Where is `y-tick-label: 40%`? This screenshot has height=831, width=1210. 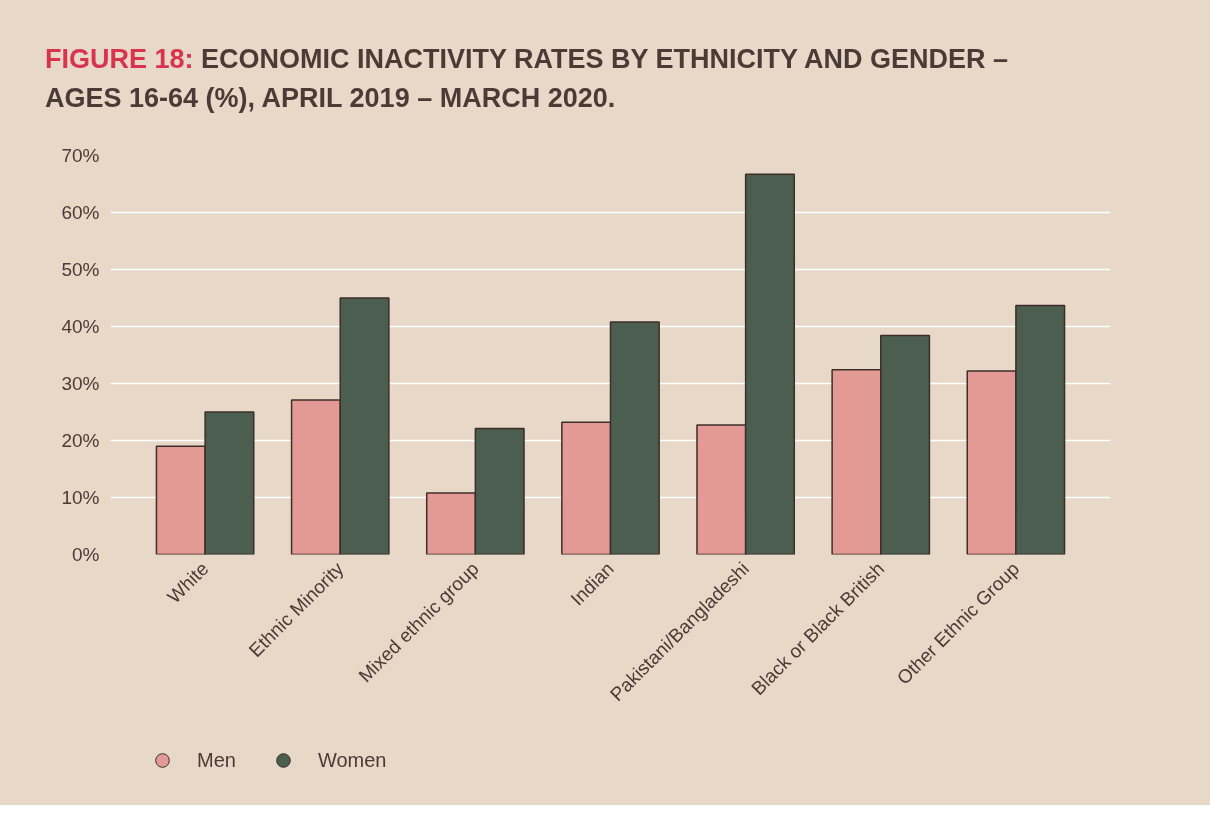 y-tick-label: 40% is located at coordinates (80, 326).